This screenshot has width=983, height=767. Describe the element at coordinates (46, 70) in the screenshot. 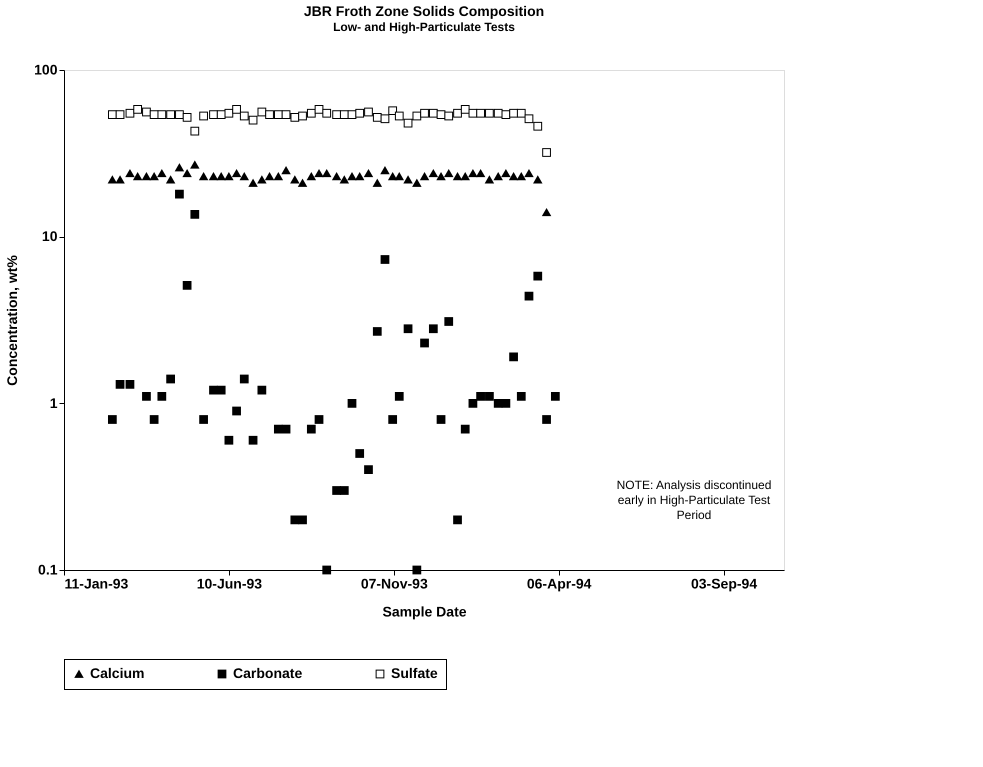

I see `y-tick-label: 100` at that location.